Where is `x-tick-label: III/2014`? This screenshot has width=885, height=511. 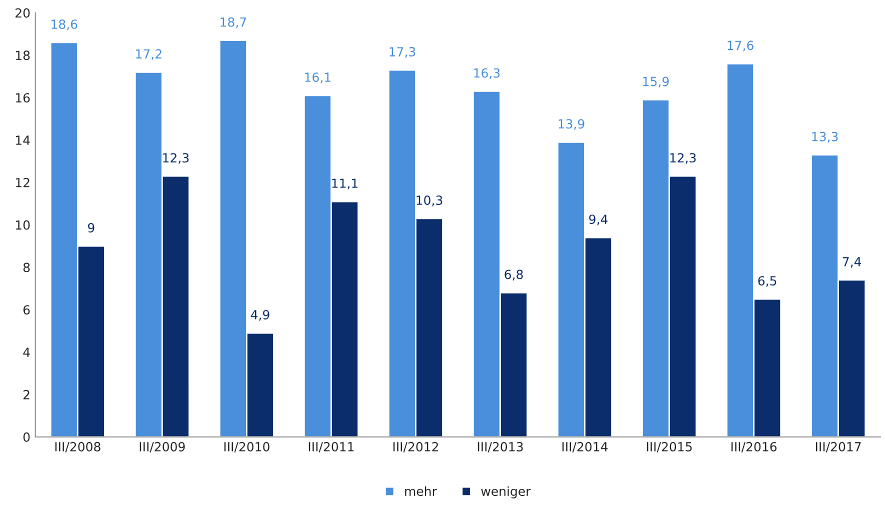
x-tick-label: III/2014 is located at coordinates (585, 447).